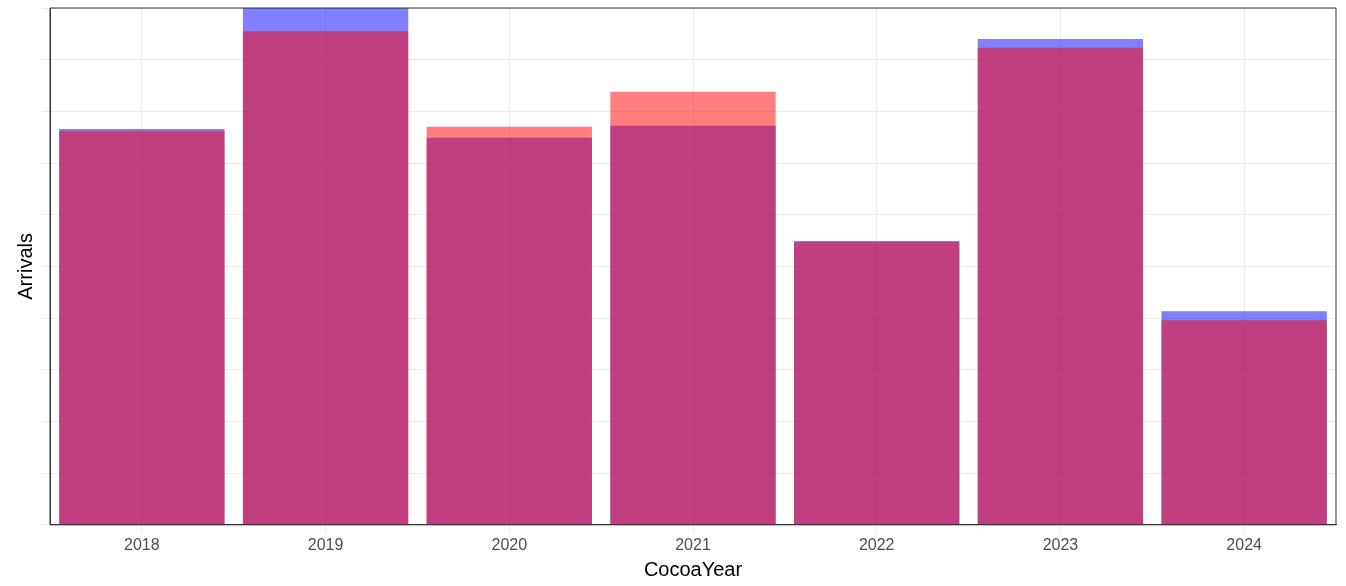 The width and height of the screenshot is (1346, 586). Describe the element at coordinates (1060, 544) in the screenshot. I see `x-tick-label: 2023` at that location.